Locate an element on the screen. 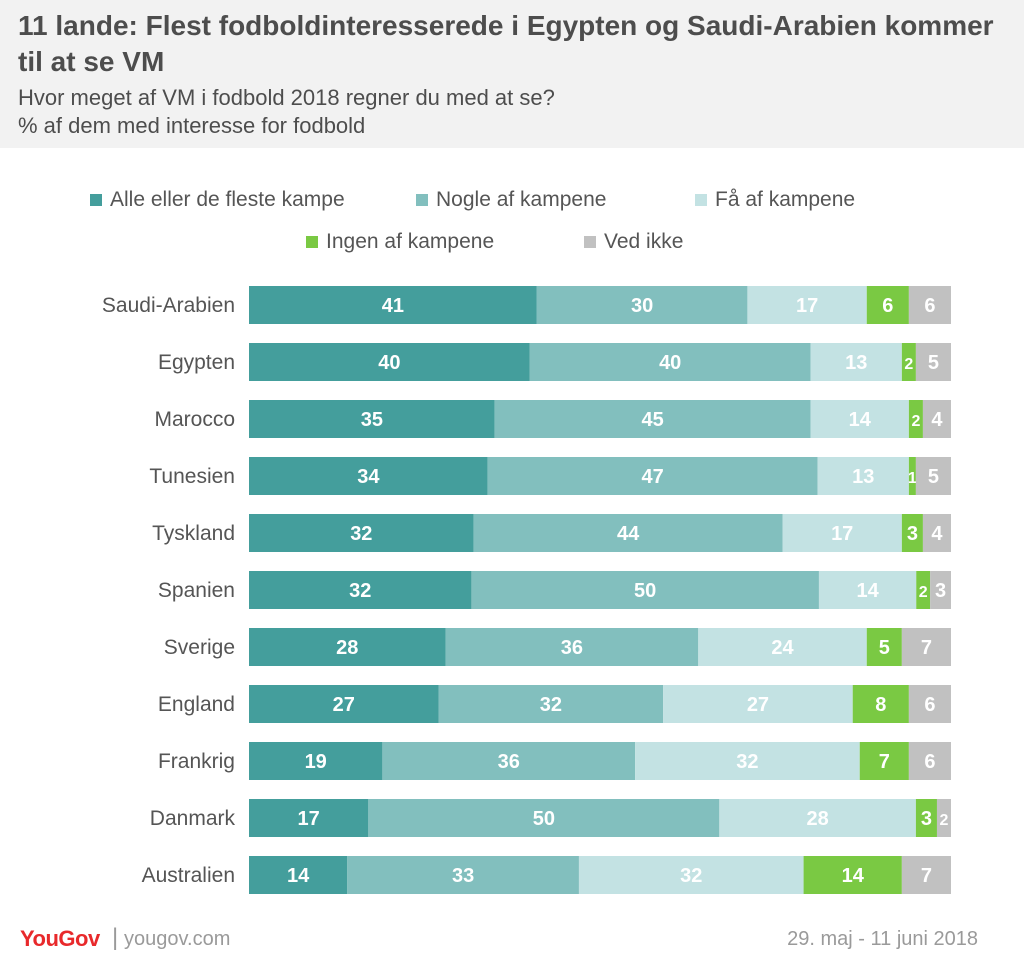 The image size is (1024, 960). legend-item-some: Nogle af kampene is located at coordinates (511, 200).